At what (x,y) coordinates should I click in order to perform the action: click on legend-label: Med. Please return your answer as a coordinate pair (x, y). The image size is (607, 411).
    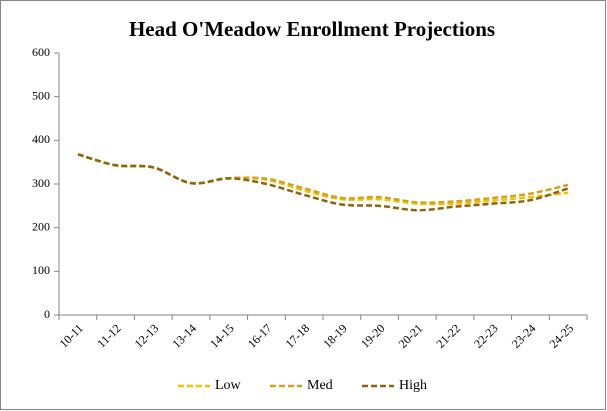
    Looking at the image, I should click on (320, 385).